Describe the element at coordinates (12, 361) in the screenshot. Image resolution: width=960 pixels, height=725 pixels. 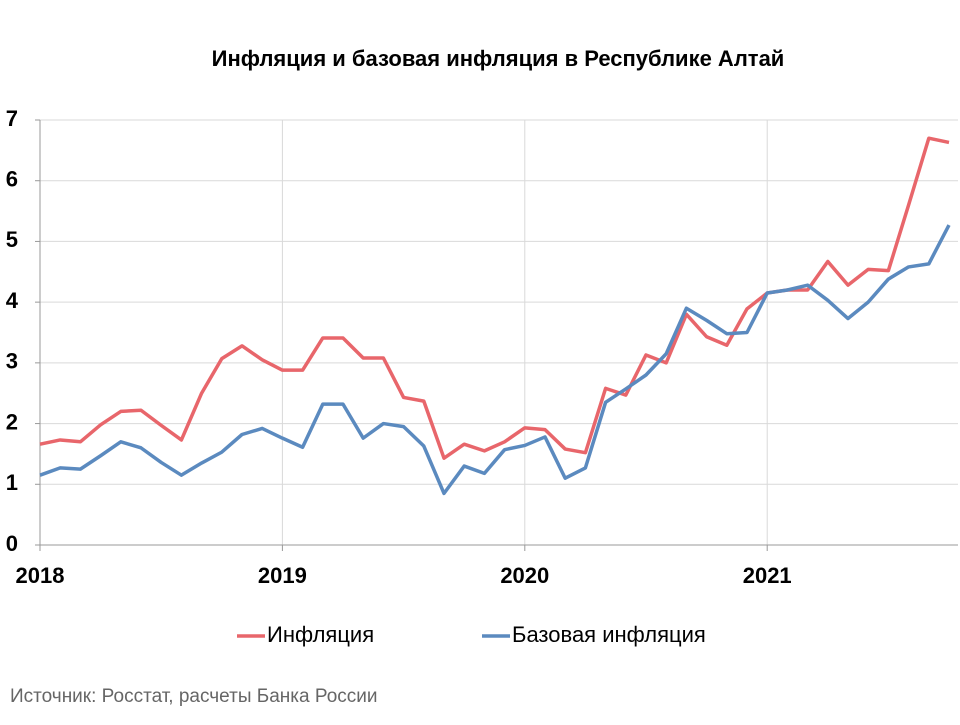
I see `y-tick-label: 3` at that location.